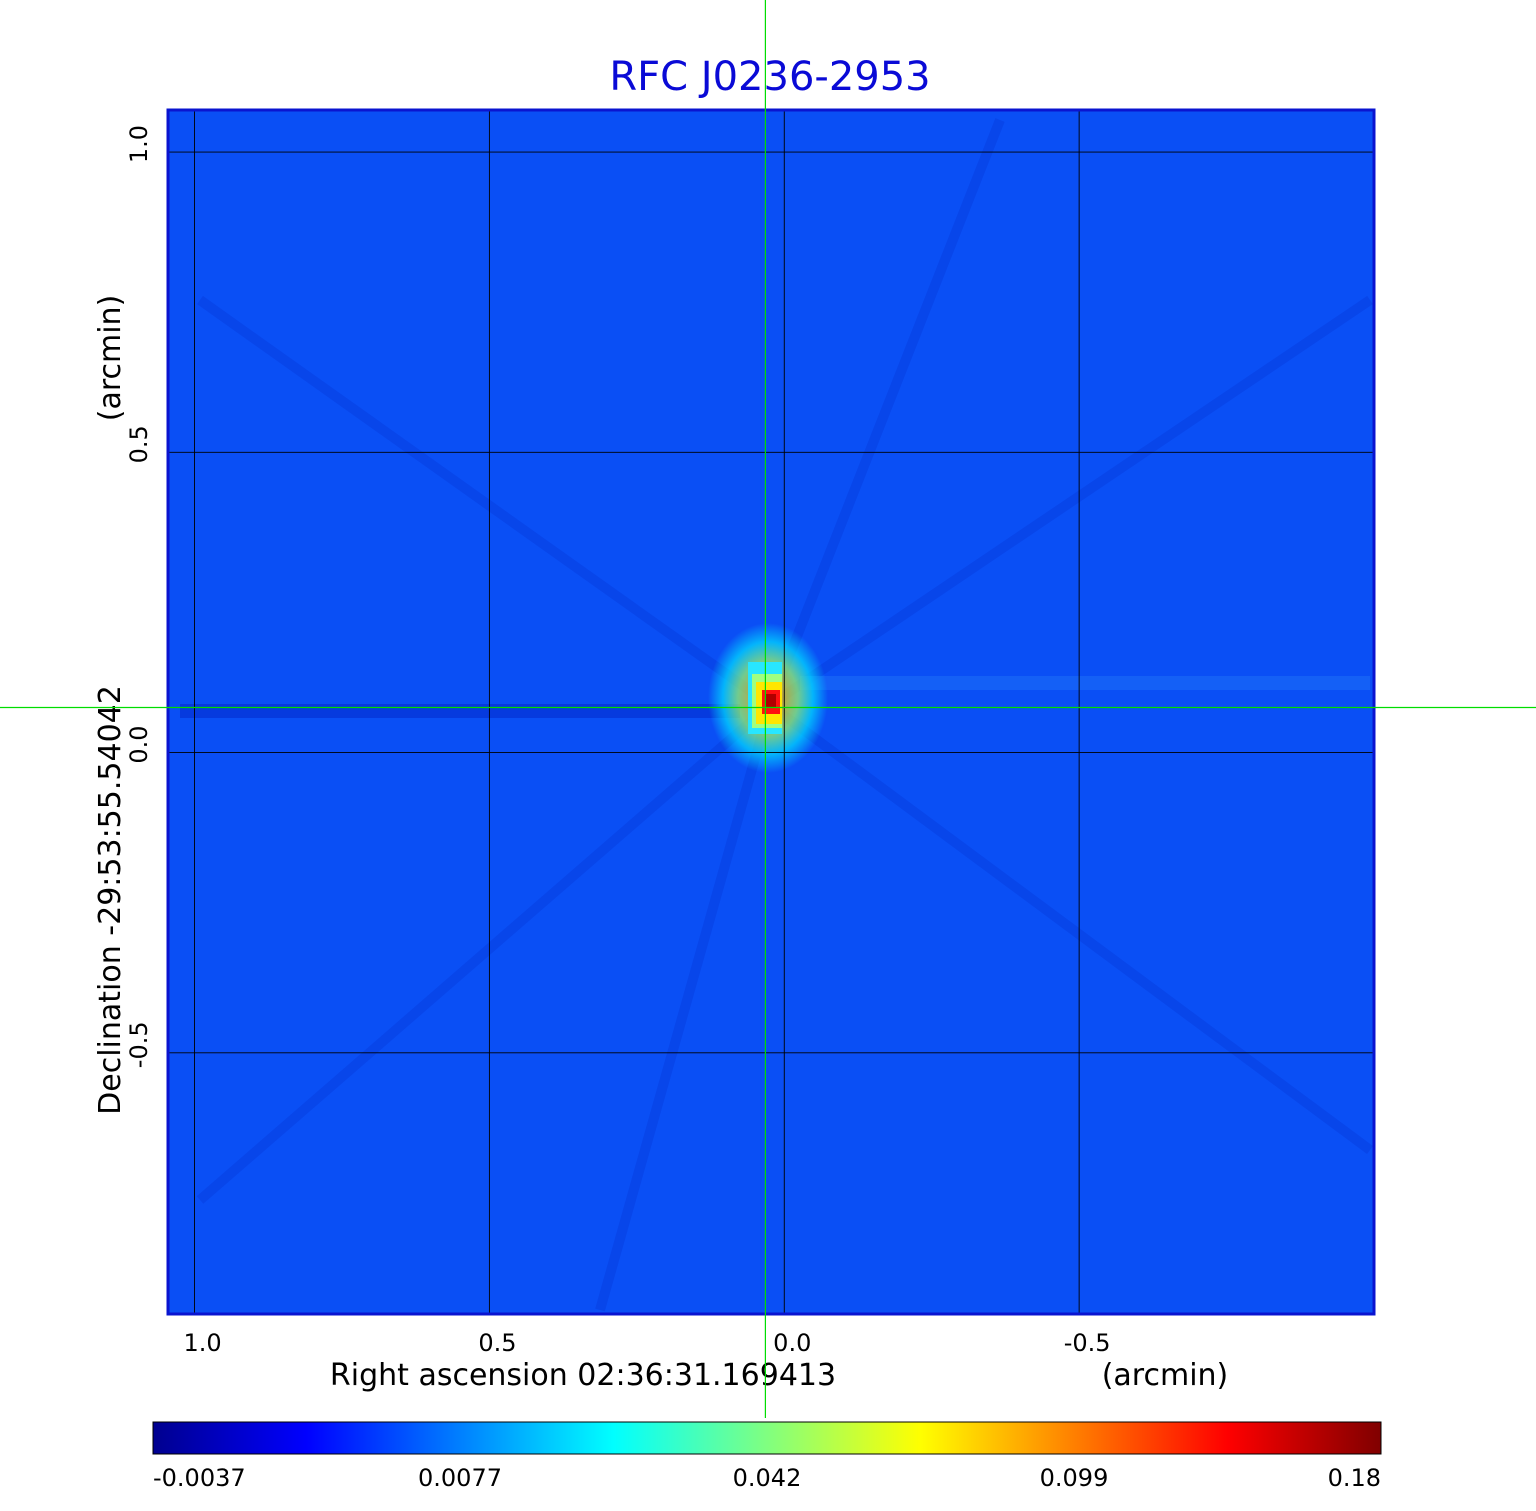 The width and height of the screenshot is (1536, 1511). I want to click on colorbar-label: 0.18, so click(1354, 1478).